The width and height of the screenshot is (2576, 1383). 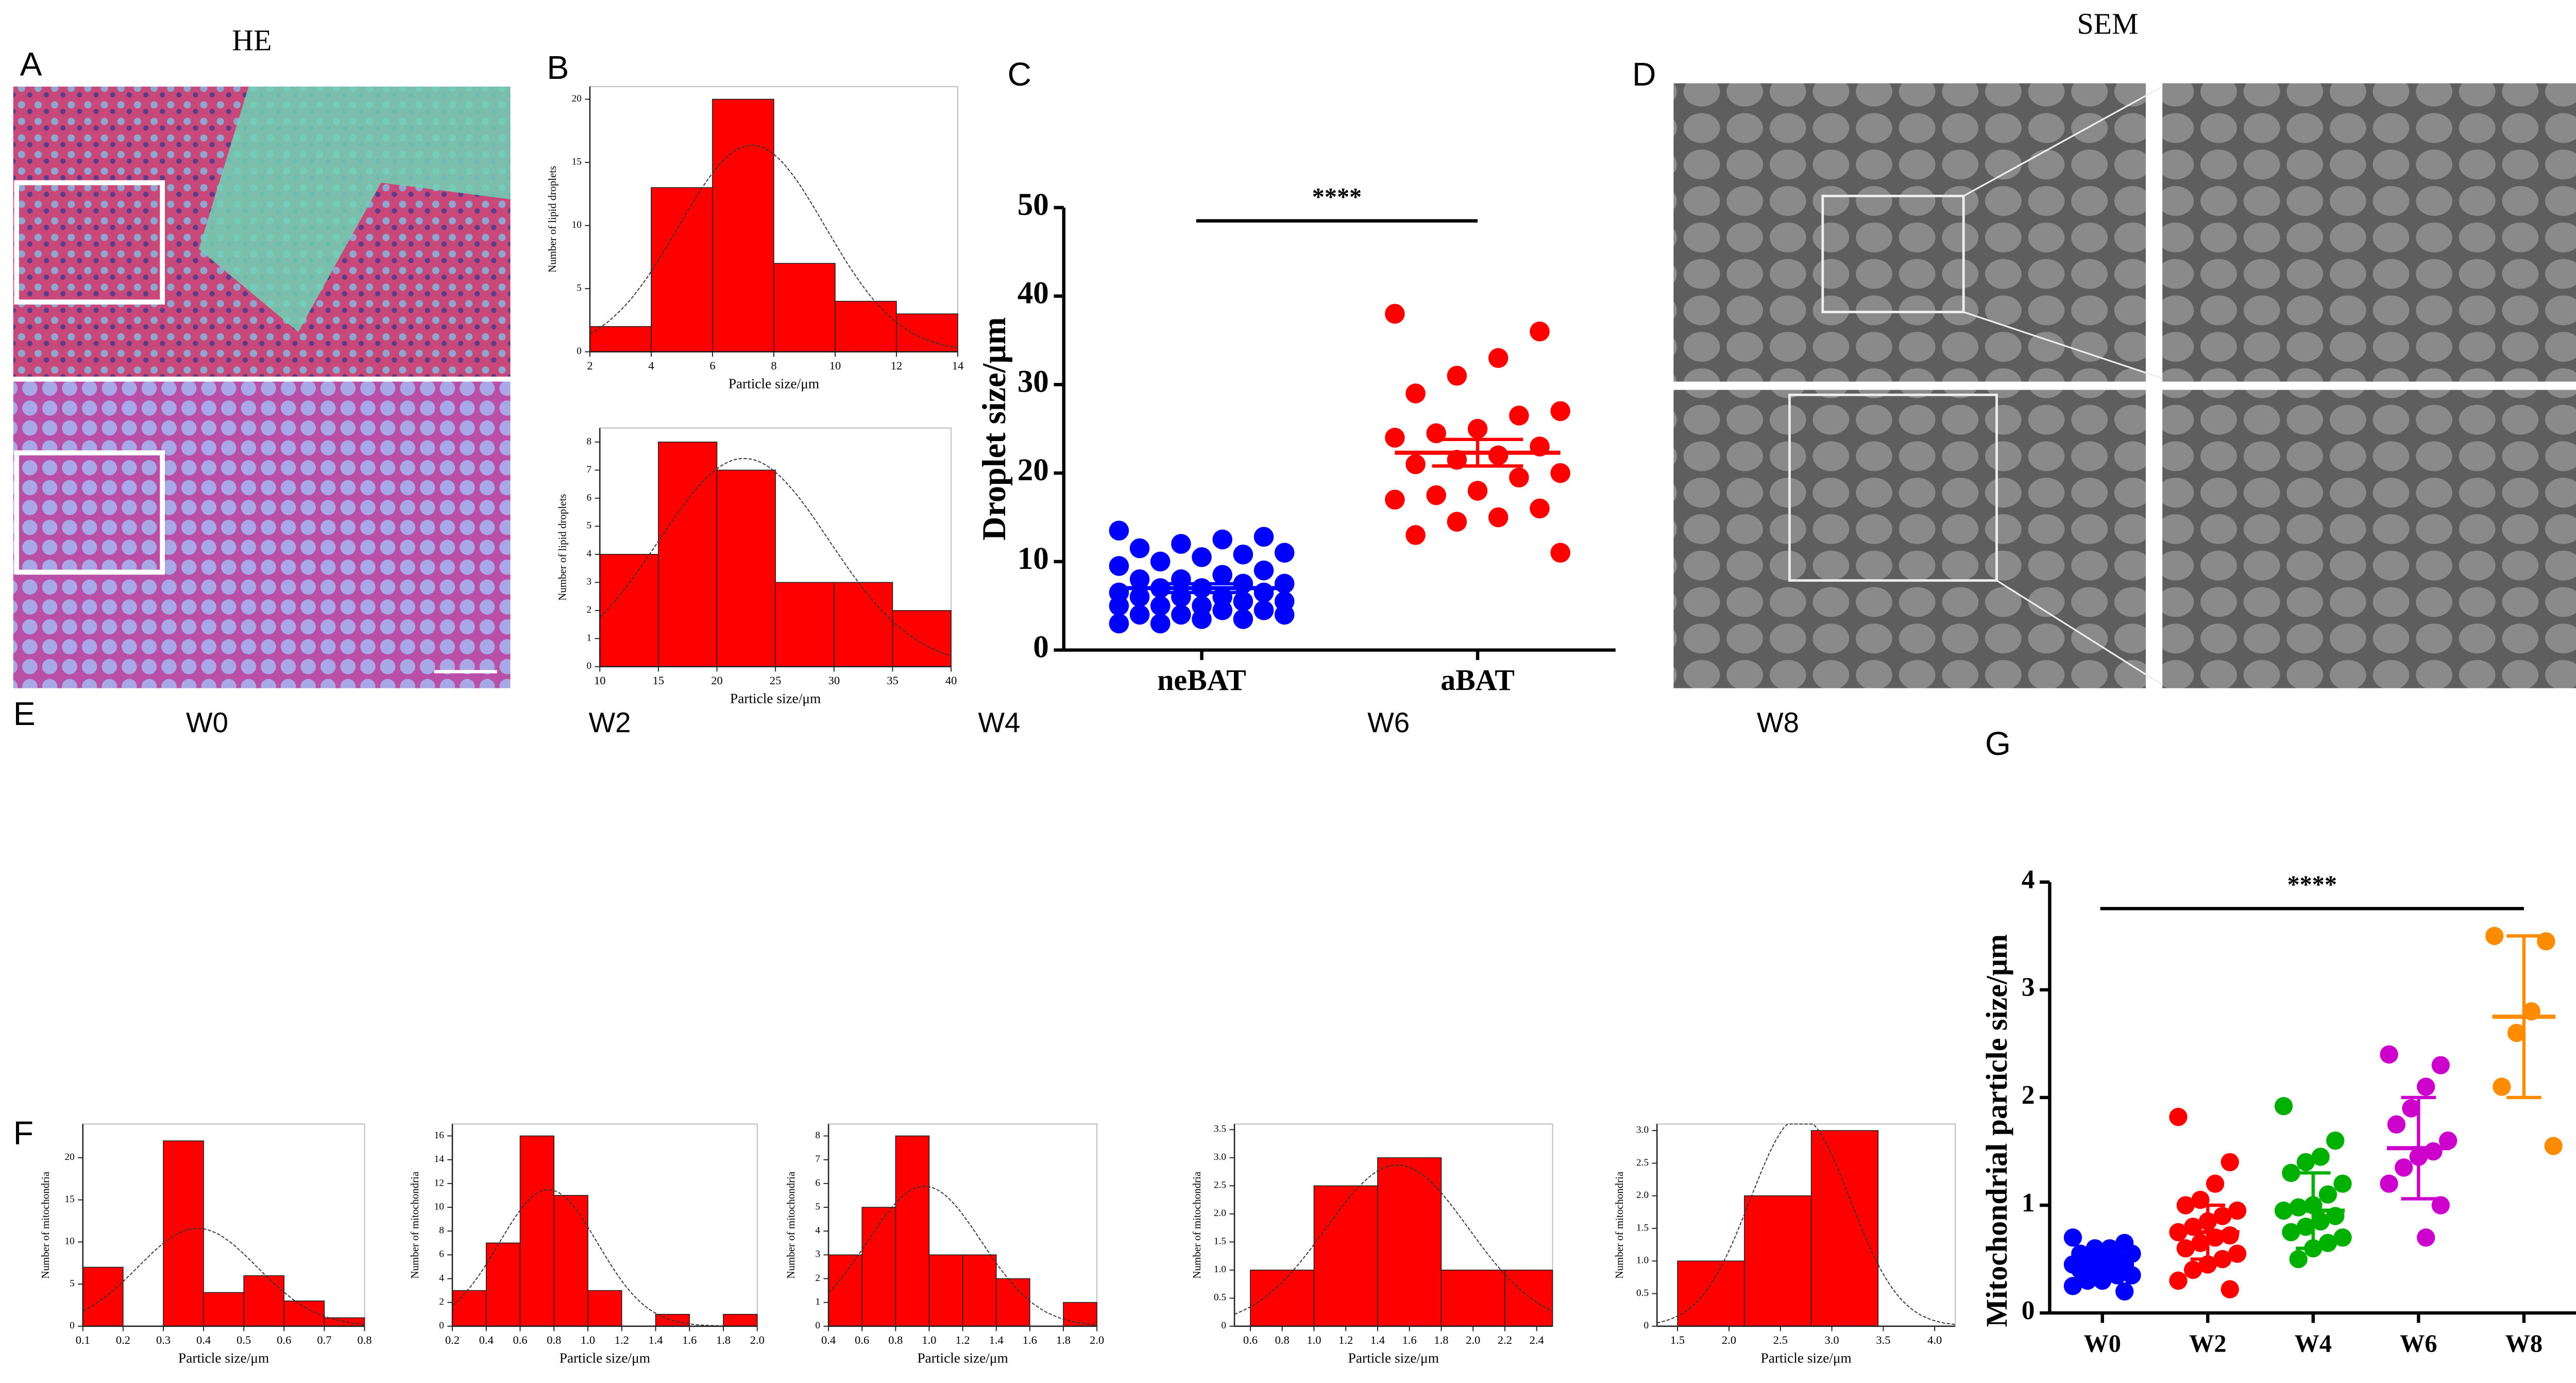 I want to click on x-tick-label: W8, so click(x=2524, y=1343).